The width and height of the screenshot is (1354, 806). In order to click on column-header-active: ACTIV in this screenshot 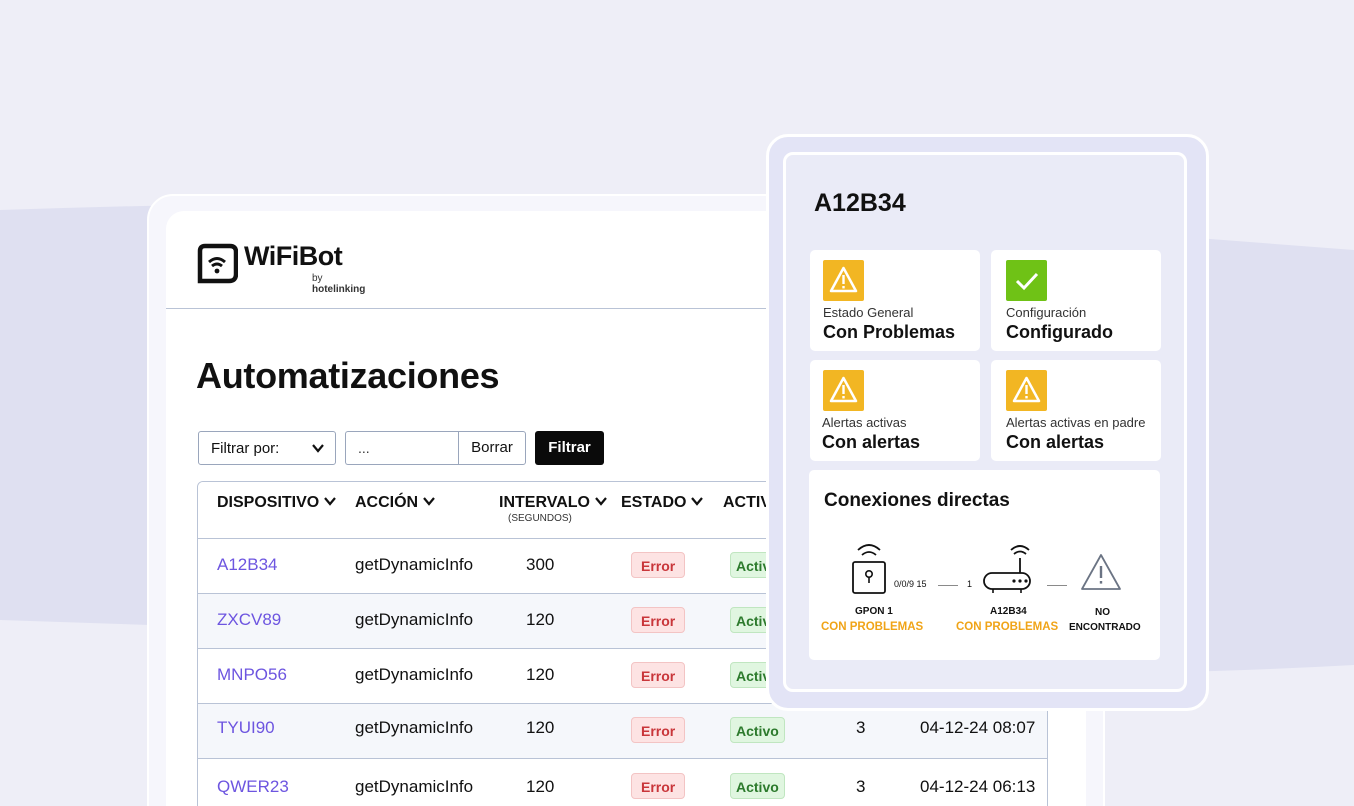, I will do `click(747, 502)`.